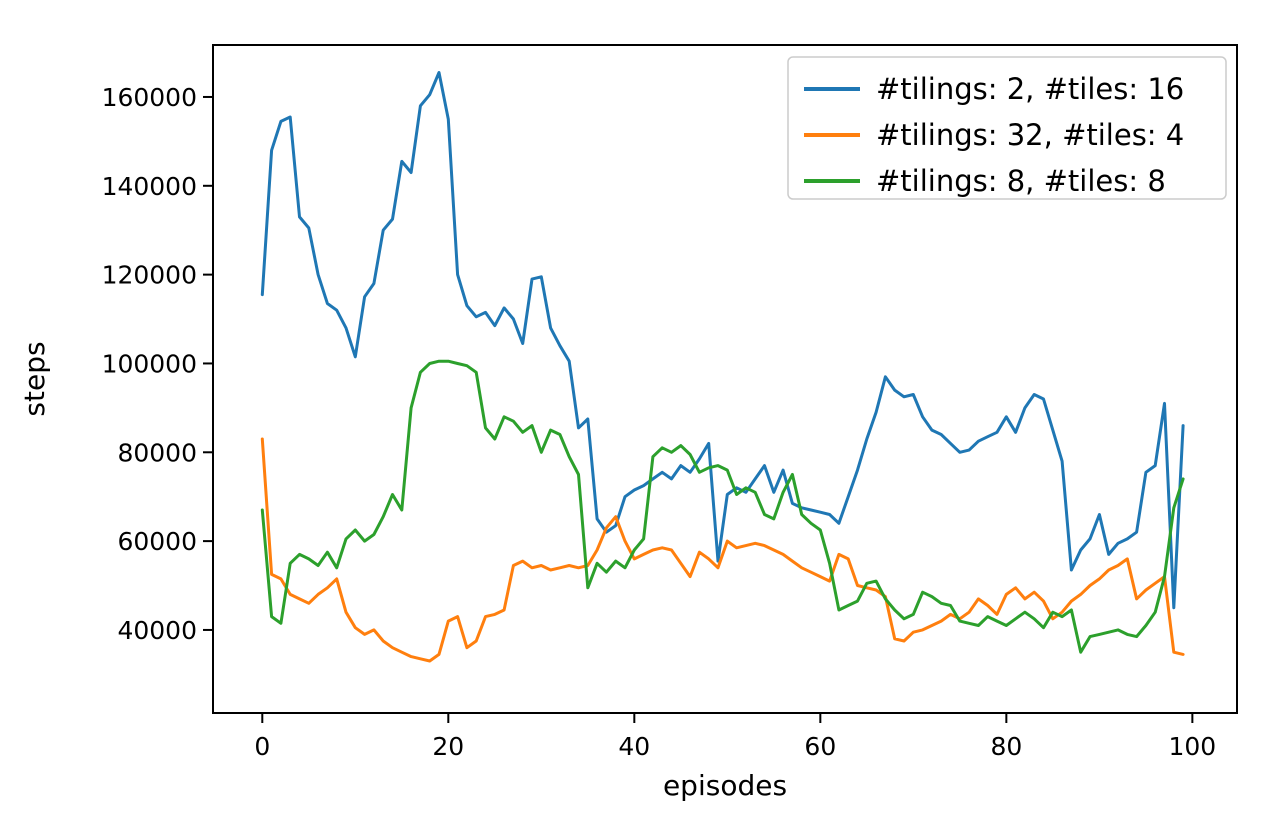 The width and height of the screenshot is (1280, 817). I want to click on y-tick-label: 160000, so click(149, 97).